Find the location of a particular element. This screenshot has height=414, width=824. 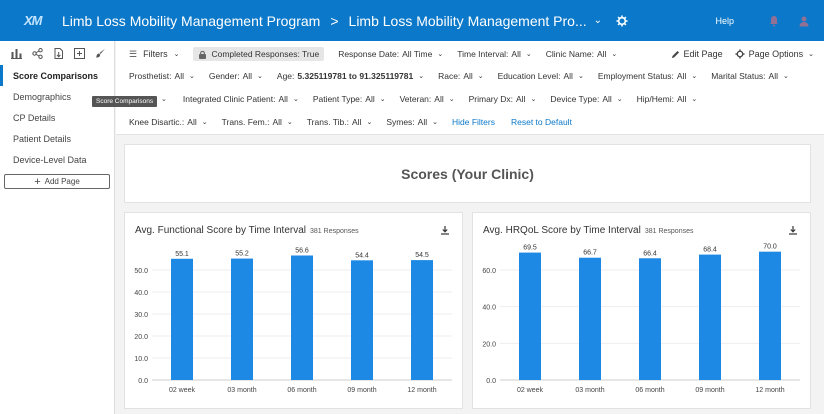

x-tick-label: 12 month is located at coordinates (769, 390).